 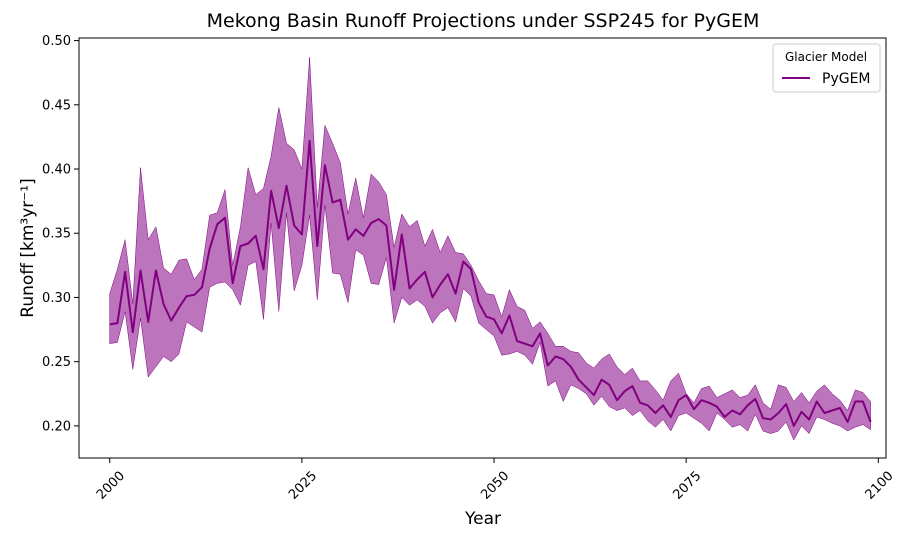 I want to click on x-tick-label: 2100, so click(x=880, y=486).